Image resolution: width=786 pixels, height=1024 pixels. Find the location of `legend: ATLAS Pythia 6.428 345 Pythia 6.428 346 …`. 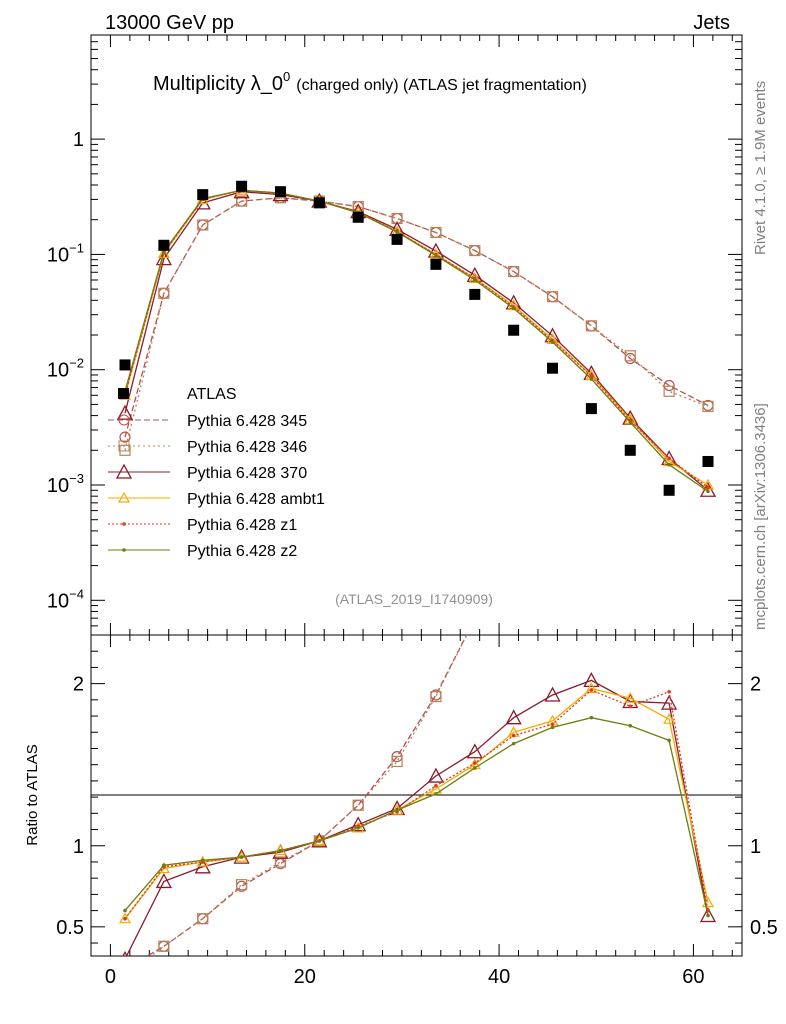

legend: ATLAS Pythia 6.428 345 Pythia 6.428 346 … is located at coordinates (216, 473).